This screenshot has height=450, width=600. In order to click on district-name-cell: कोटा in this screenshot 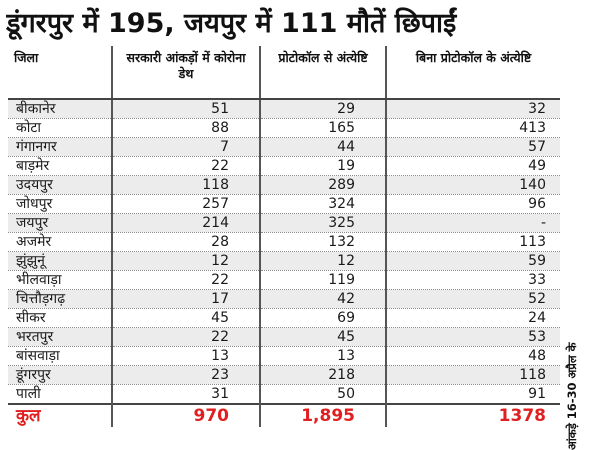, I will do `click(60, 128)`.